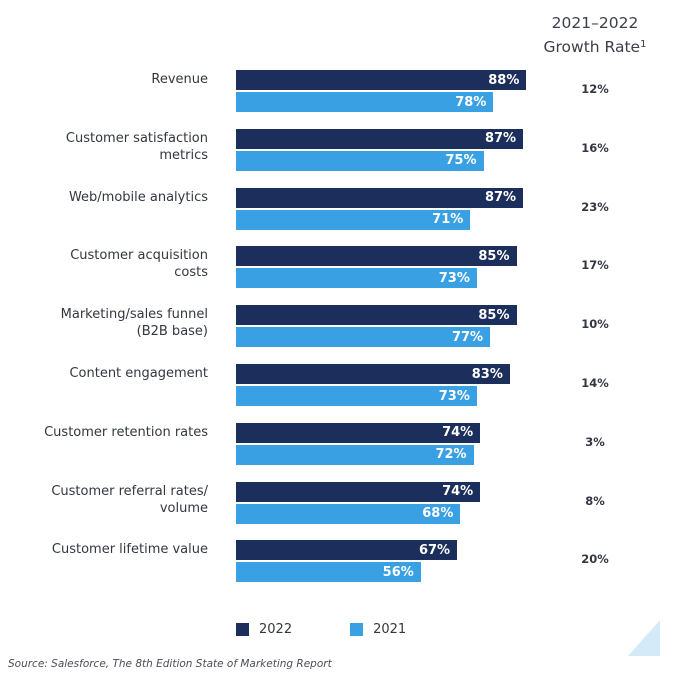  What do you see at coordinates (360, 160) in the screenshot?
I see `bar-2021: 75%` at bounding box center [360, 160].